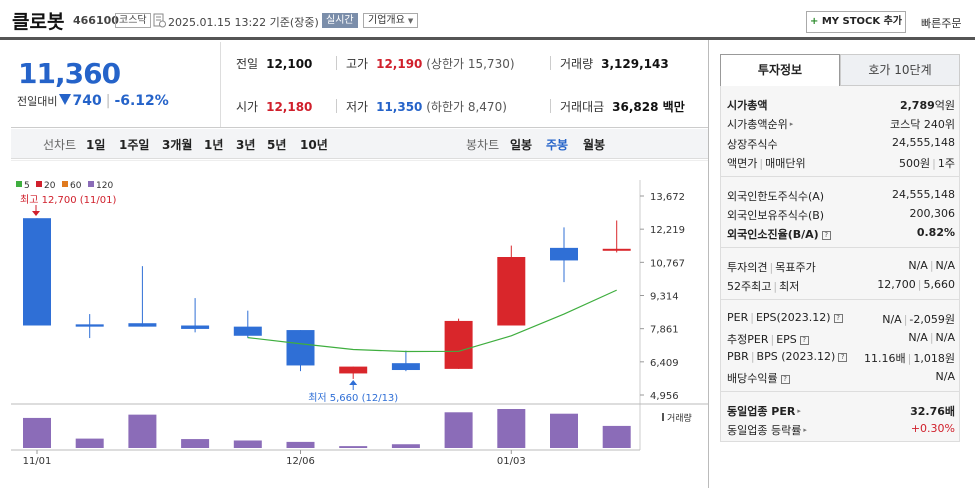 The width and height of the screenshot is (975, 488). Describe the element at coordinates (664, 396) in the screenshot. I see `y-tick-label: 4,956` at that location.